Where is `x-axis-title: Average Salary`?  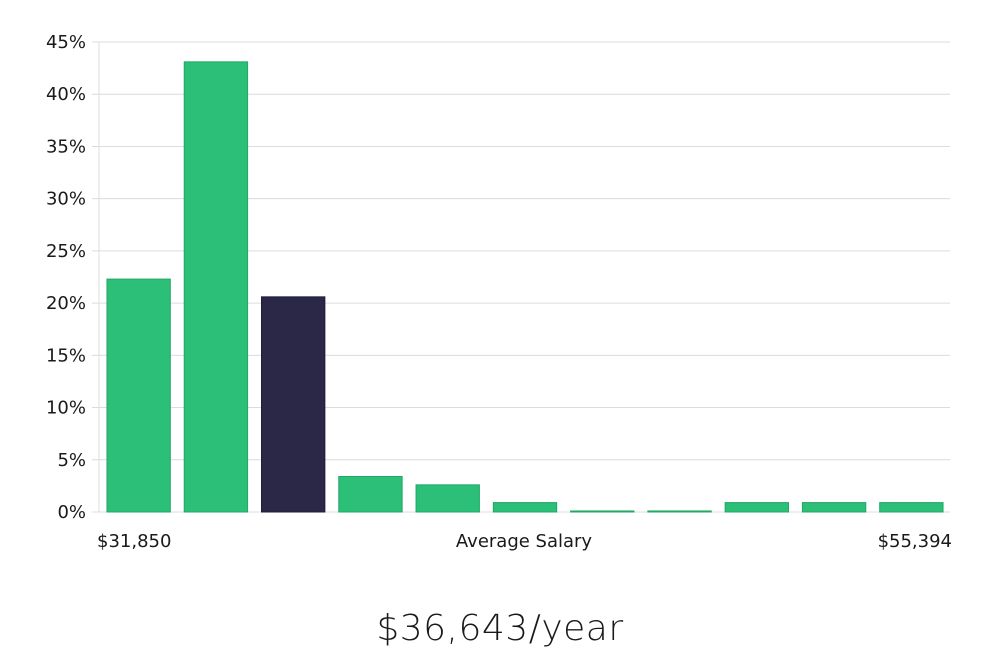 x-axis-title: Average Salary is located at coordinates (524, 541).